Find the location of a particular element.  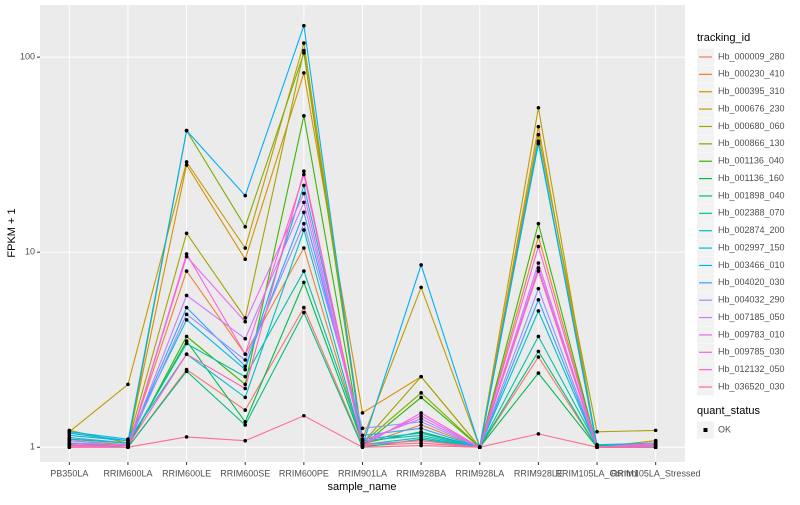

legend-label: Hb_002388_070 is located at coordinates (751, 213).